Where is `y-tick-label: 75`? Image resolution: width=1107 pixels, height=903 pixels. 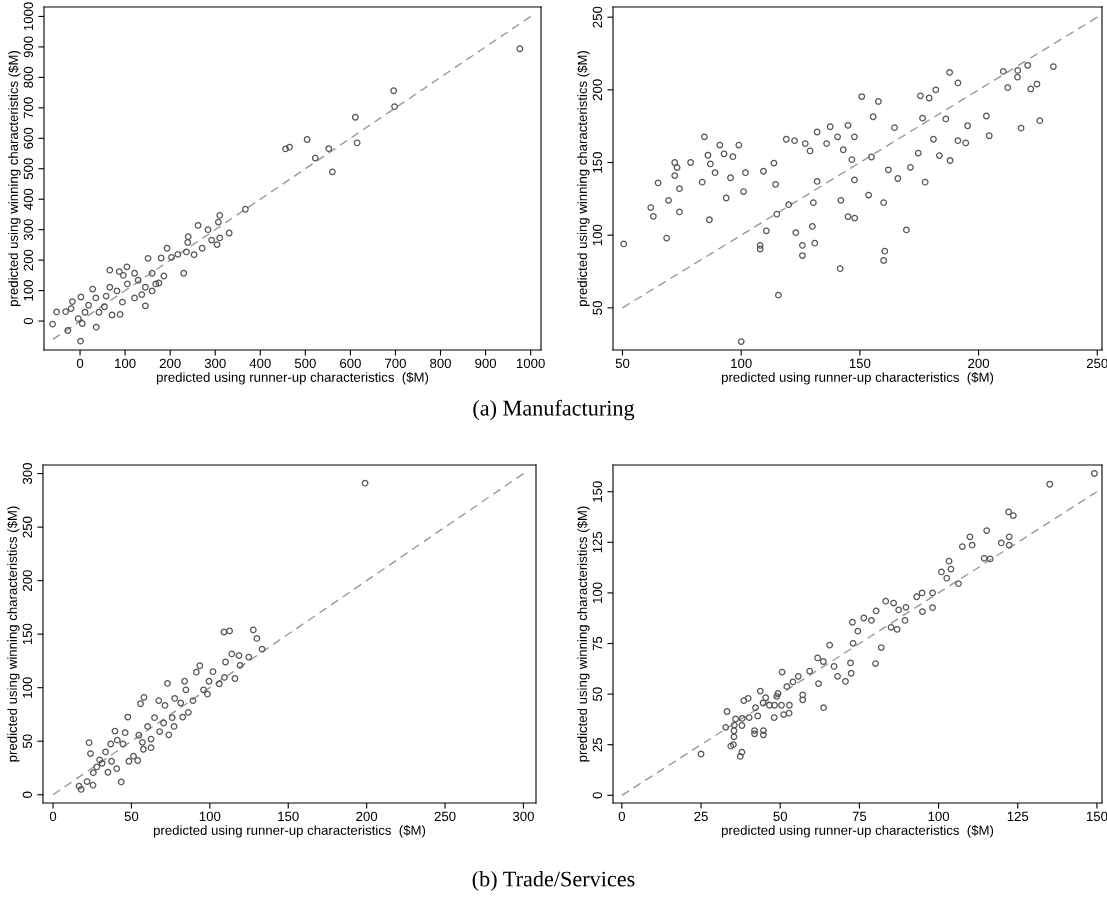 y-tick-label: 75 is located at coordinates (597, 643).